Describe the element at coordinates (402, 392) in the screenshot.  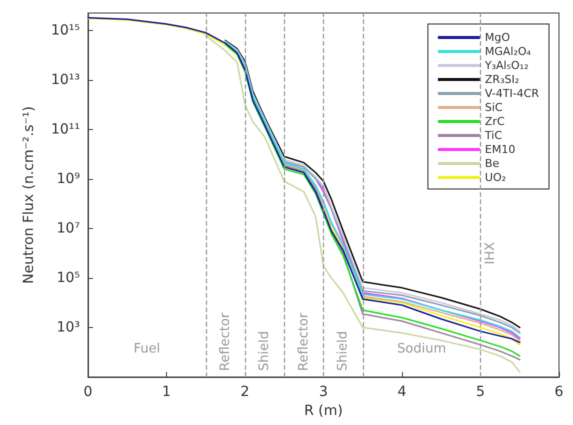
I see `x-tick-label: 4` at that location.